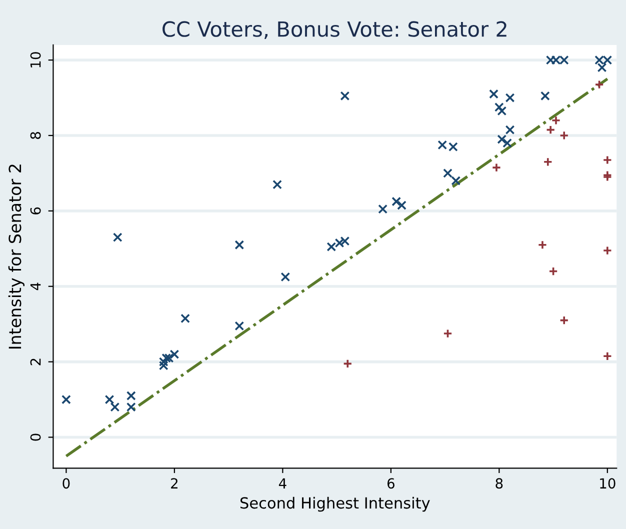 This screenshot has width=626, height=529. Describe the element at coordinates (16, 256) in the screenshot. I see `y-axis-title: Intensity for Senator 2` at that location.